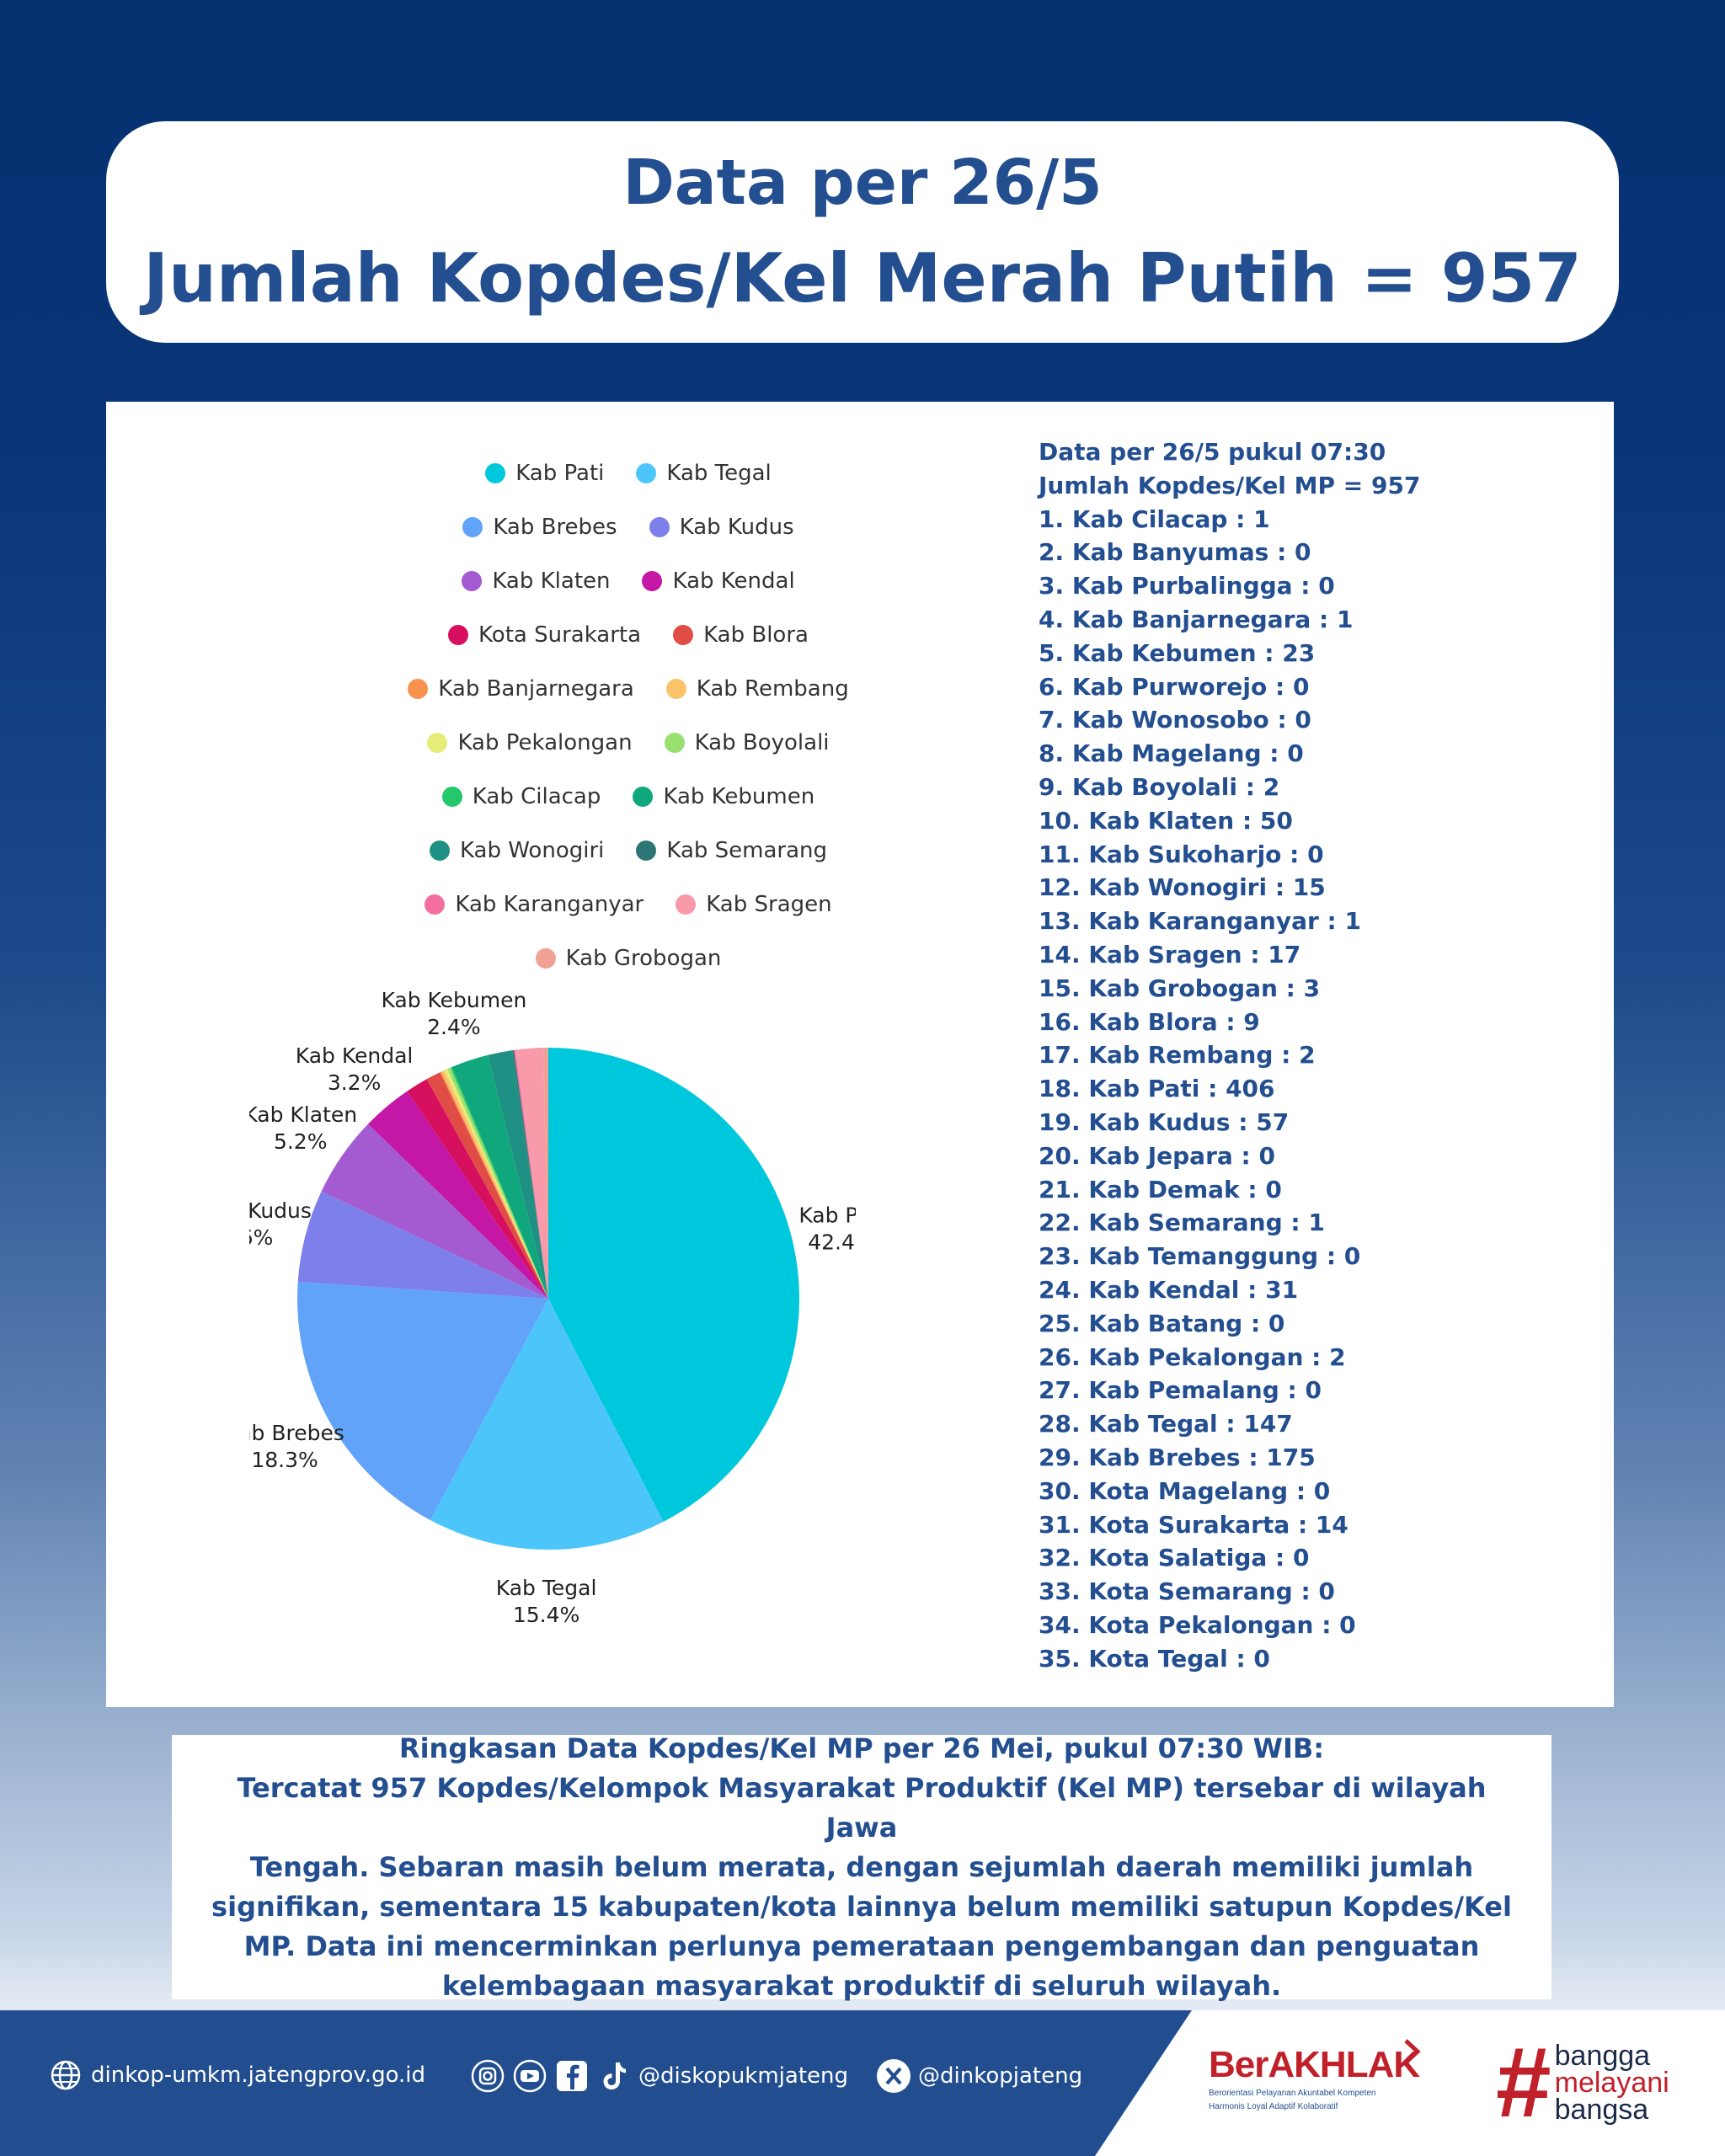  Describe the element at coordinates (643, 958) in the screenshot. I see `legend-label: Kab Grobogan` at that location.